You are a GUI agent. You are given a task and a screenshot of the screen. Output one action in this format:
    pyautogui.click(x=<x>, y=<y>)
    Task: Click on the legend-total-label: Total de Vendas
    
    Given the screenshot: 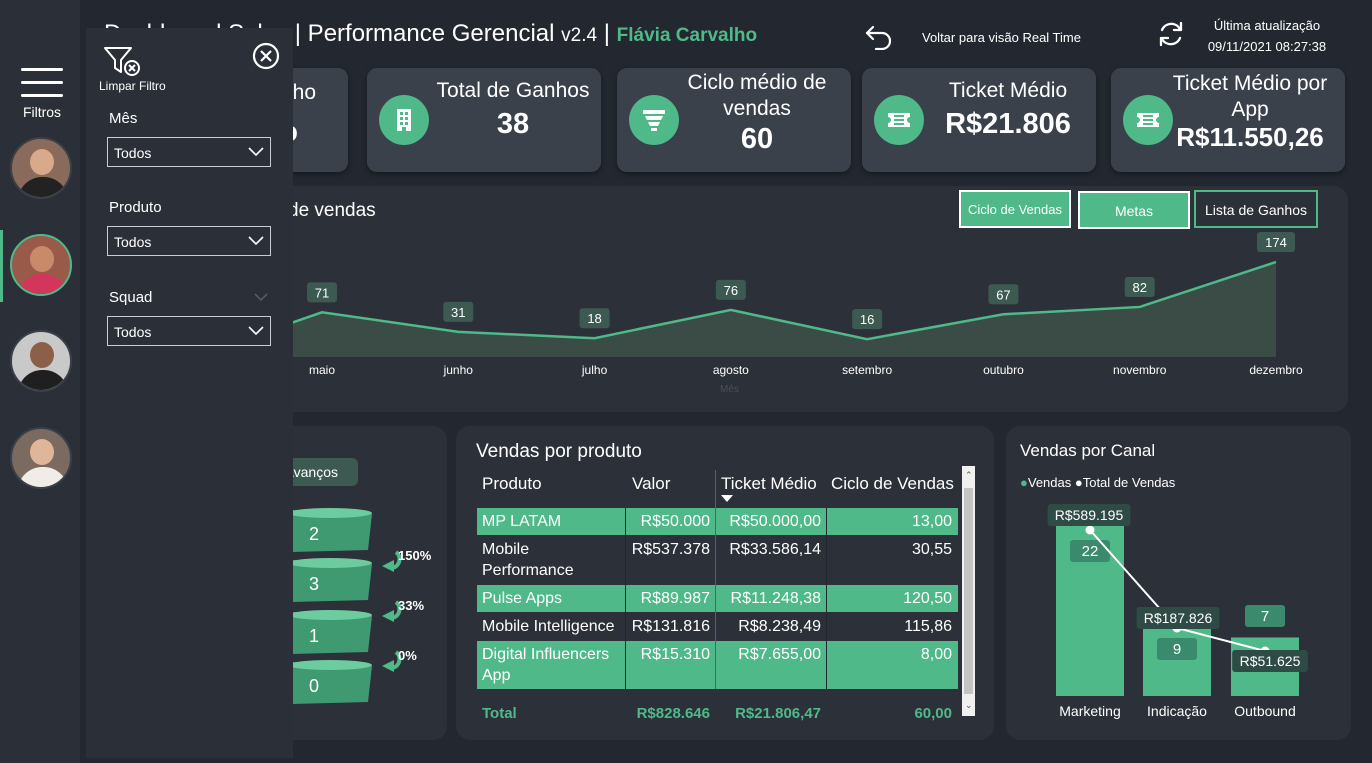 What is the action you would take?
    pyautogui.click(x=1129, y=482)
    